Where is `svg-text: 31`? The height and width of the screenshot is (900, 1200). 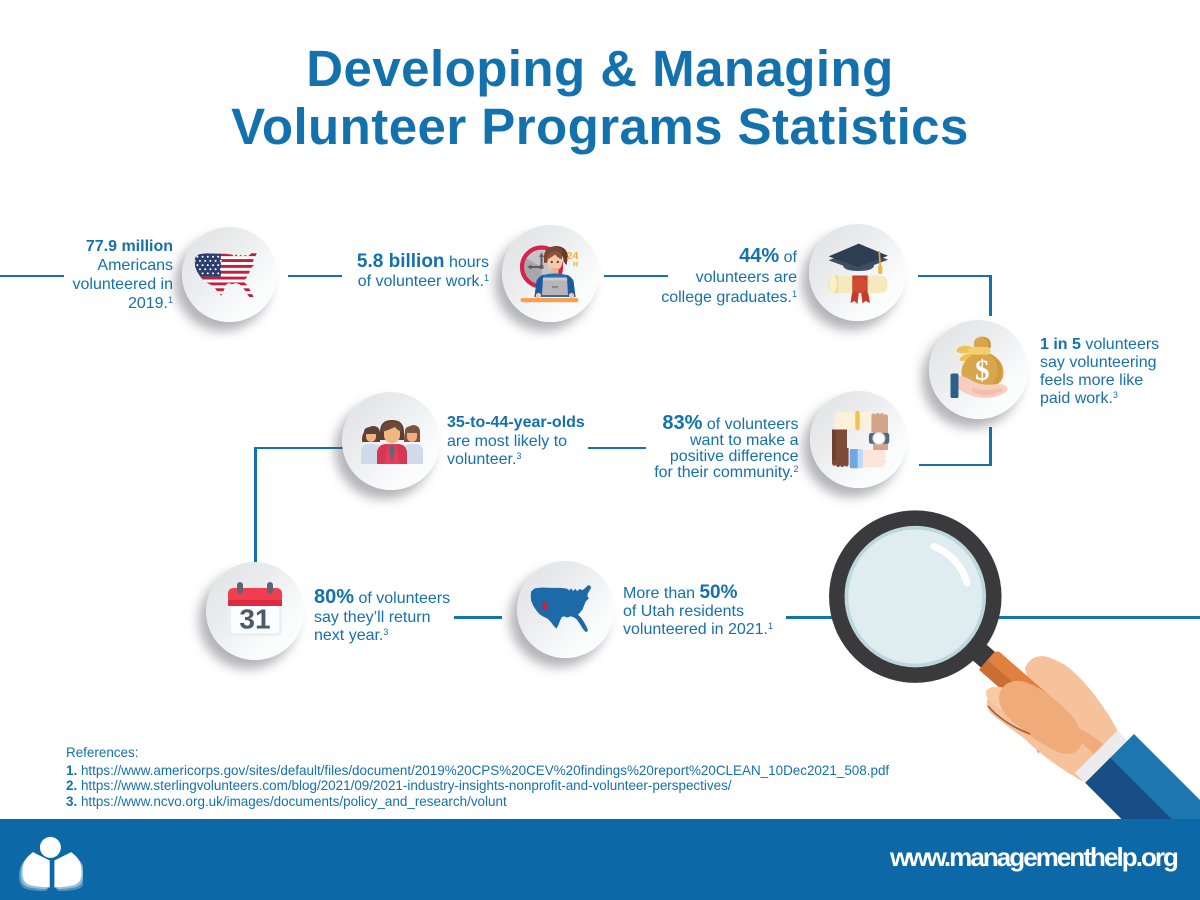 svg-text: 31 is located at coordinates (254, 619).